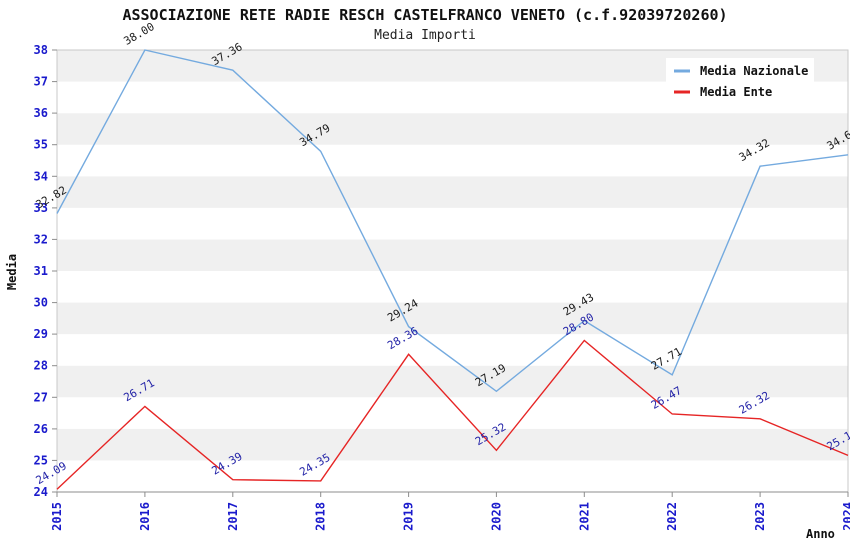  Describe the element at coordinates (845, 516) in the screenshot. I see `x-tick-label: 2024` at that location.